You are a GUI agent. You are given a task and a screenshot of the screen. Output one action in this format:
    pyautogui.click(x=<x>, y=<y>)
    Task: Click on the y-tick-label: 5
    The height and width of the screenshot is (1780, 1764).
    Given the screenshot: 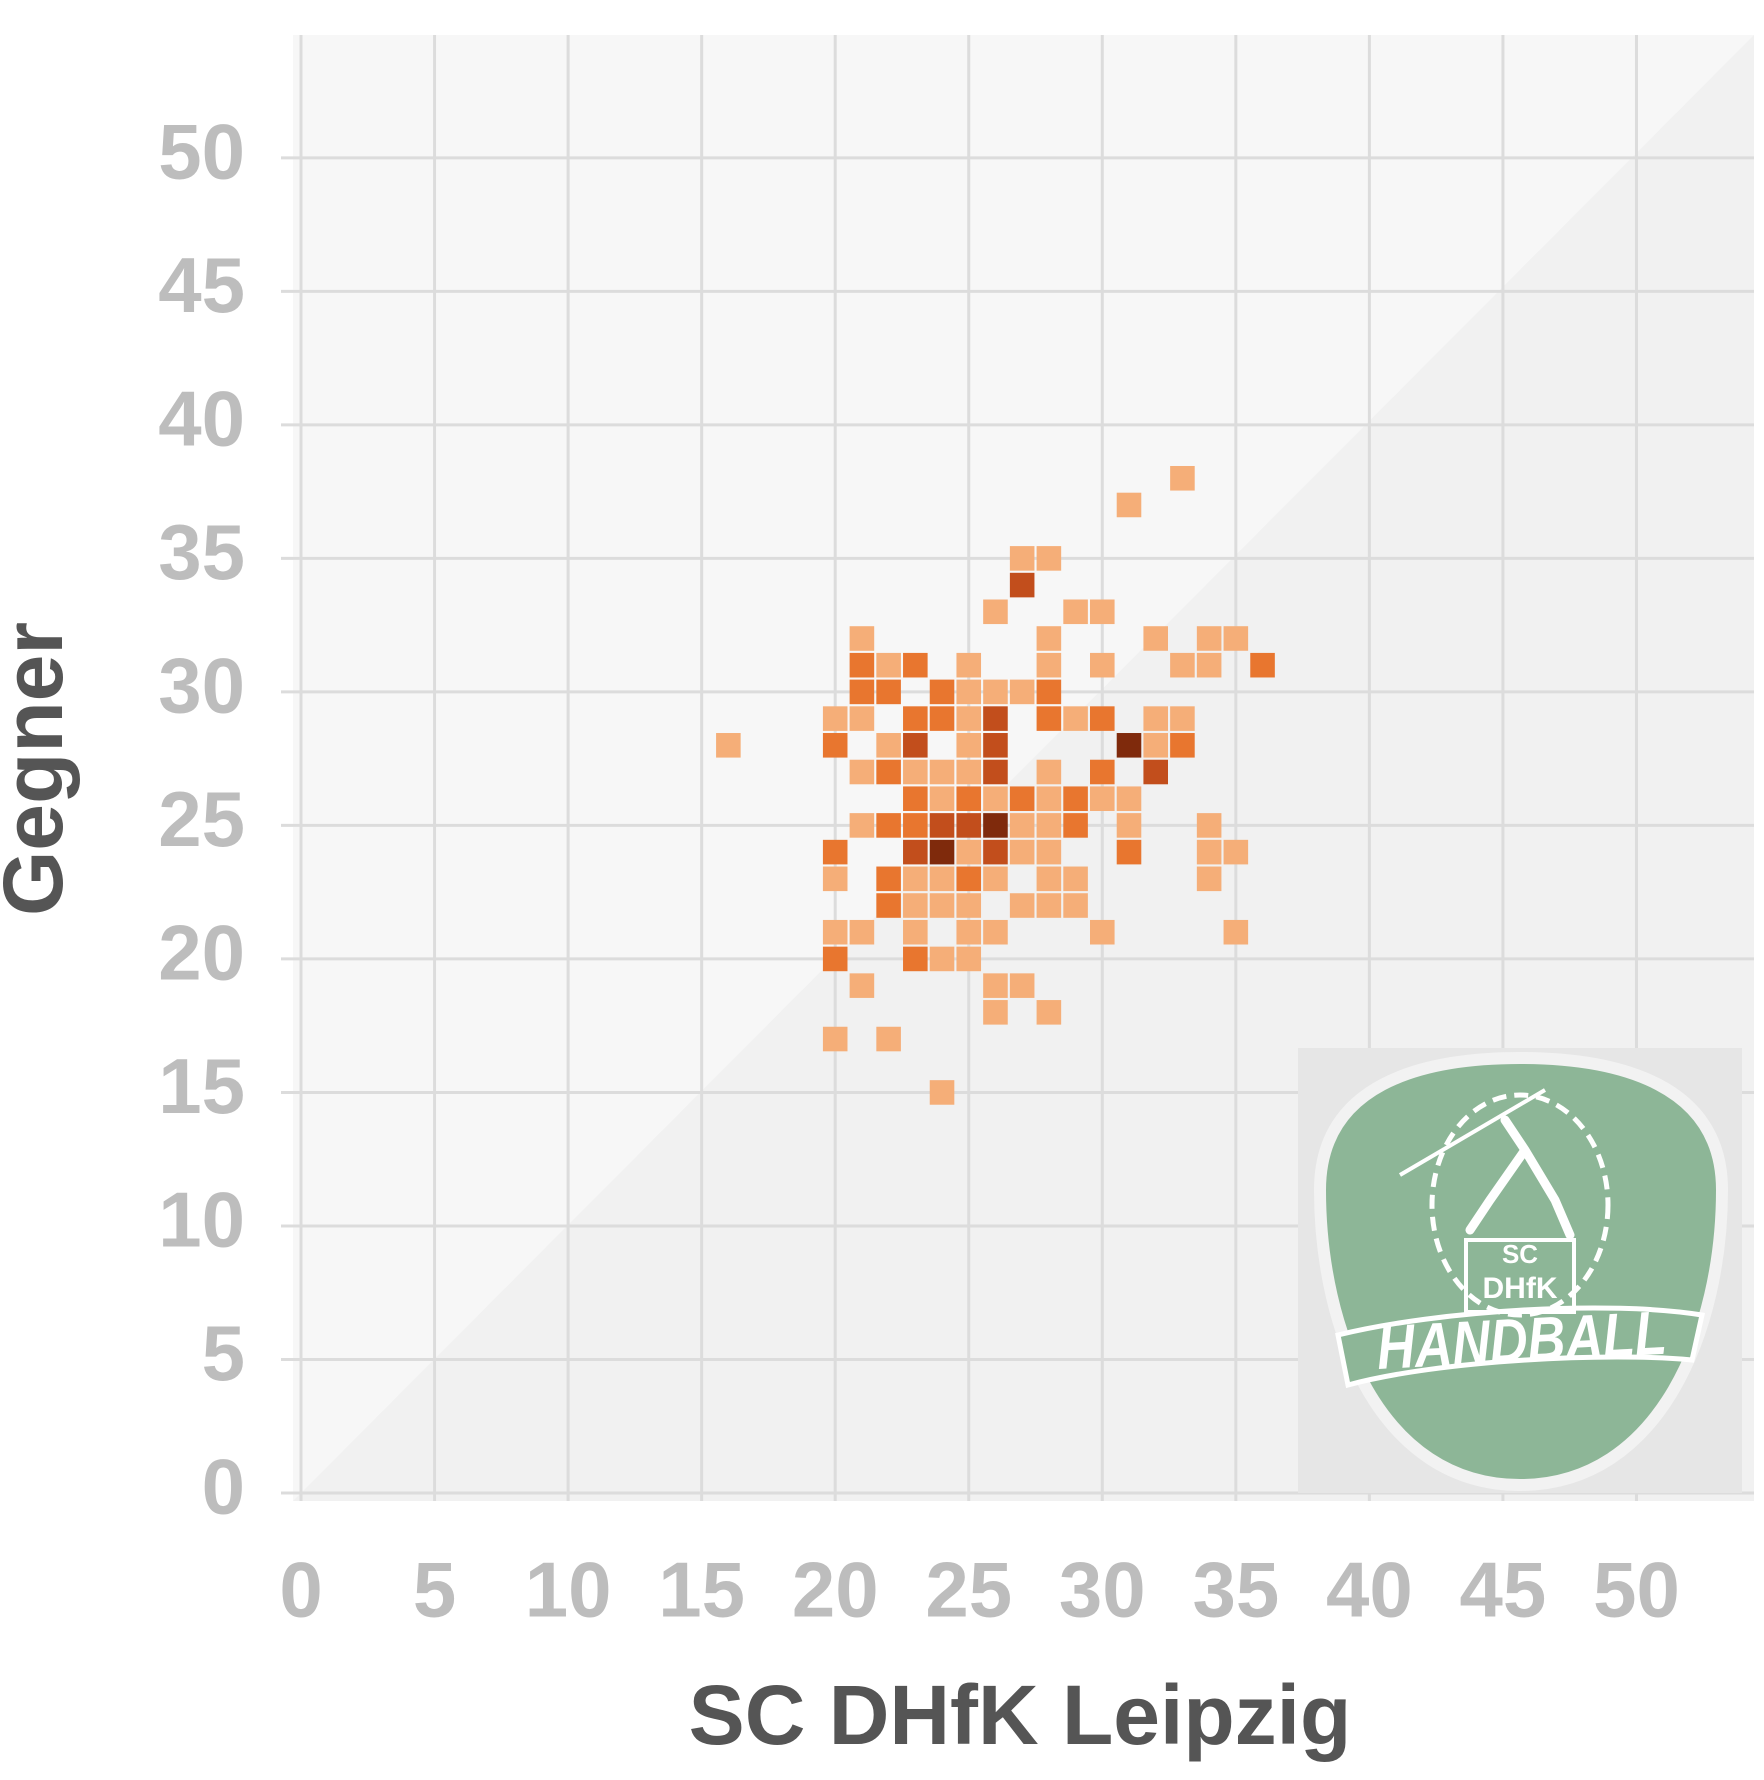 What is the action you would take?
    pyautogui.click(x=223, y=1353)
    